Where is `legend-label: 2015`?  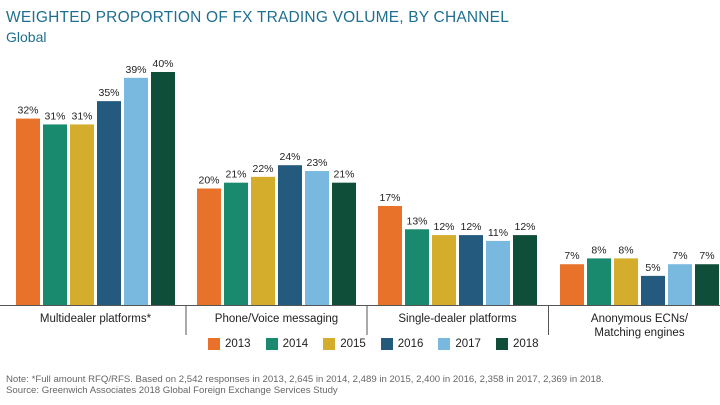 legend-label: 2015 is located at coordinates (353, 344).